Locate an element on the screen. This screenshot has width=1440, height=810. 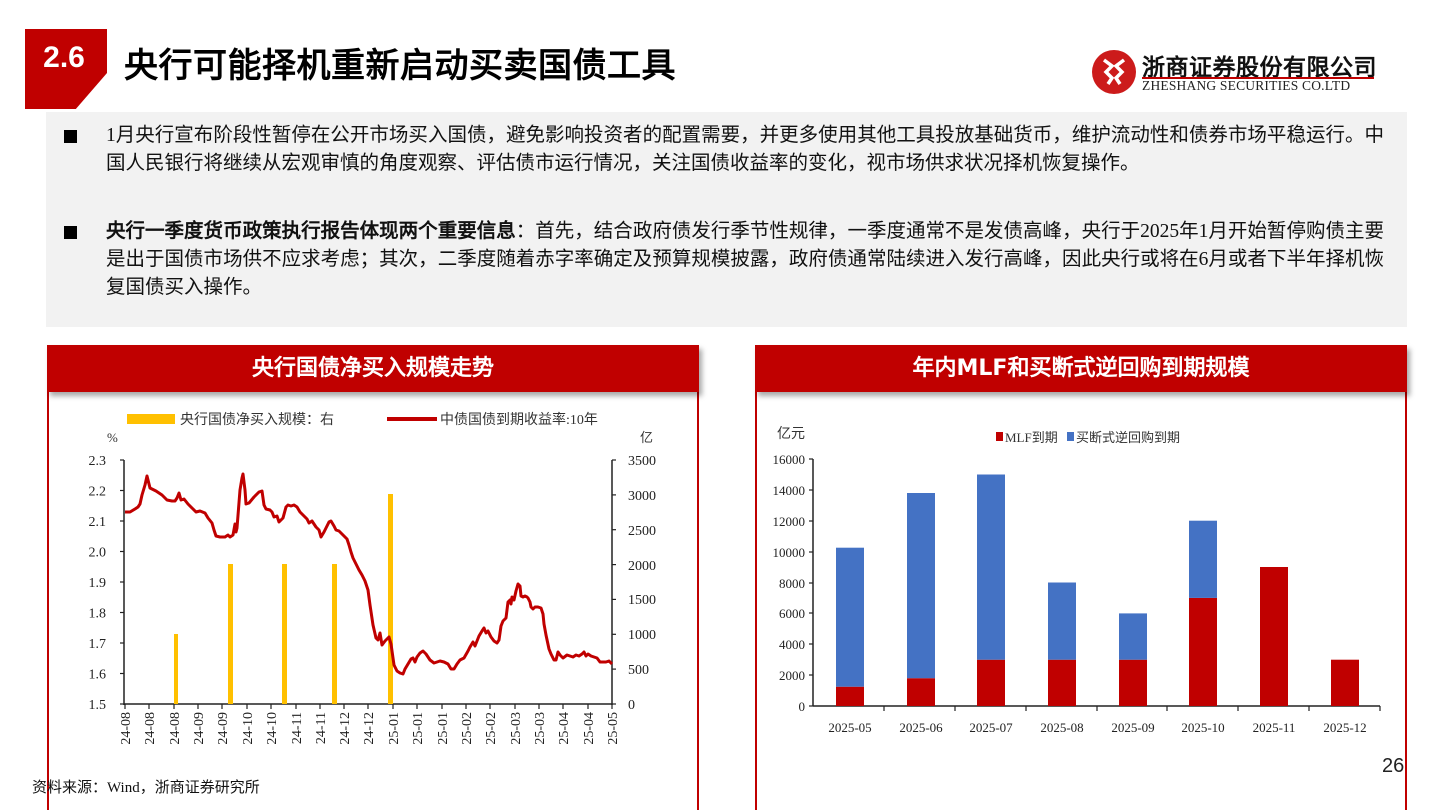
svg-text: 2025-08 is located at coordinates (1061, 727).